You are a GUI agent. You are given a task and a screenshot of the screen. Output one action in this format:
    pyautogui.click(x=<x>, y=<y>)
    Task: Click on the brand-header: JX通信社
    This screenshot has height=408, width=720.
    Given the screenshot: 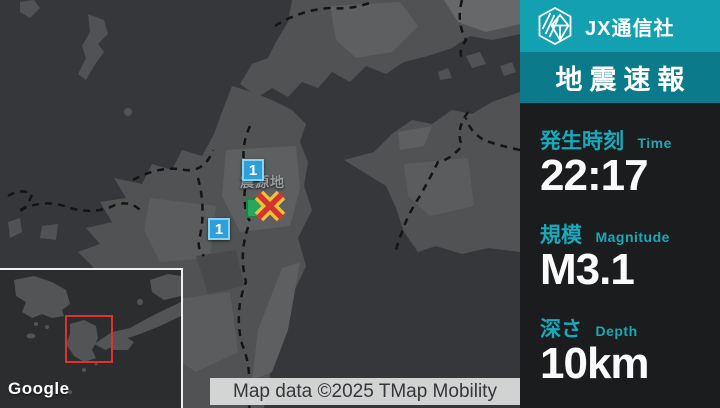 What is the action you would take?
    pyautogui.click(x=620, y=26)
    